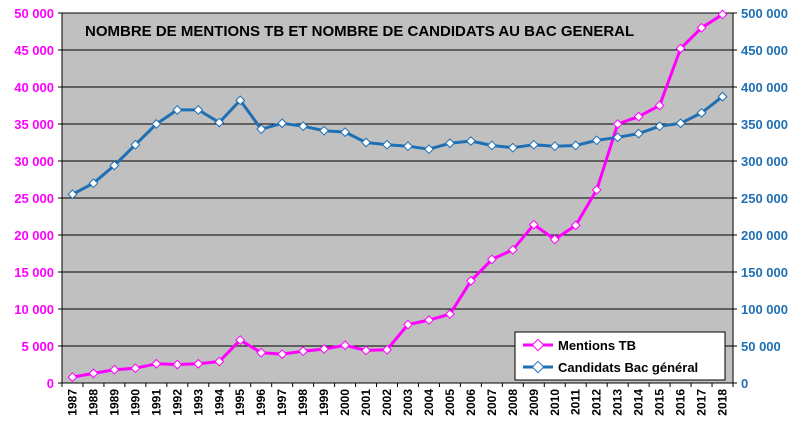 This screenshot has height=434, width=801. Describe the element at coordinates (764, 124) in the screenshot. I see `right-tick-label: 350 000` at that location.